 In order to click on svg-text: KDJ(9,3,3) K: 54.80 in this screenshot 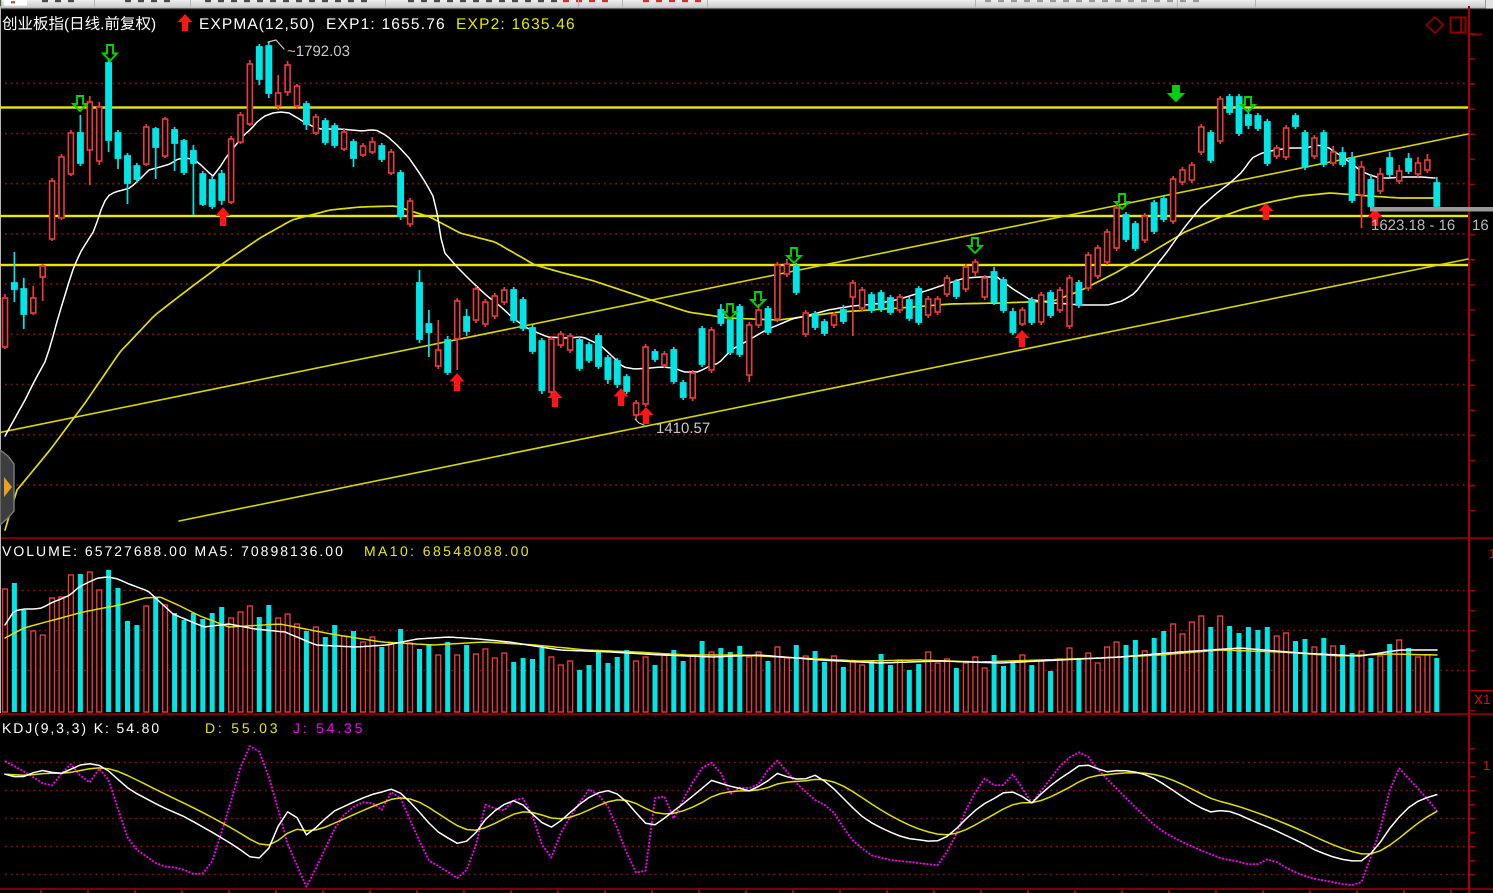, I will do `click(81, 728)`.